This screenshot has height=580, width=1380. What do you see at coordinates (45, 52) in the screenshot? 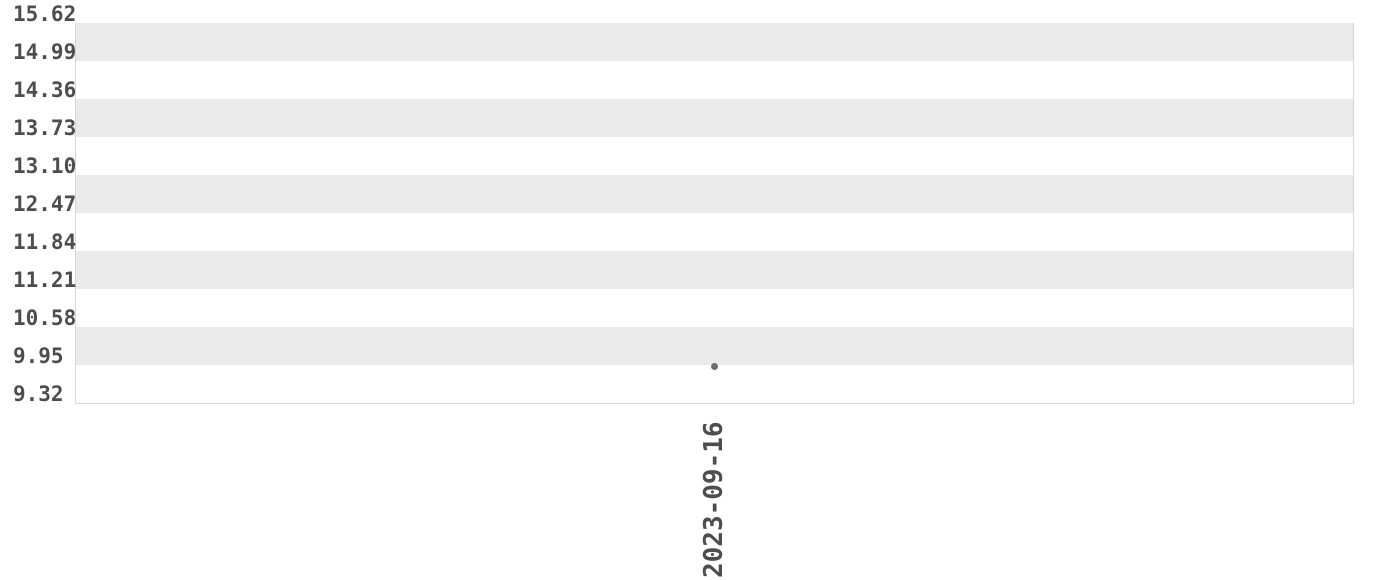
I see `y-tick-label: 14.99` at bounding box center [45, 52].